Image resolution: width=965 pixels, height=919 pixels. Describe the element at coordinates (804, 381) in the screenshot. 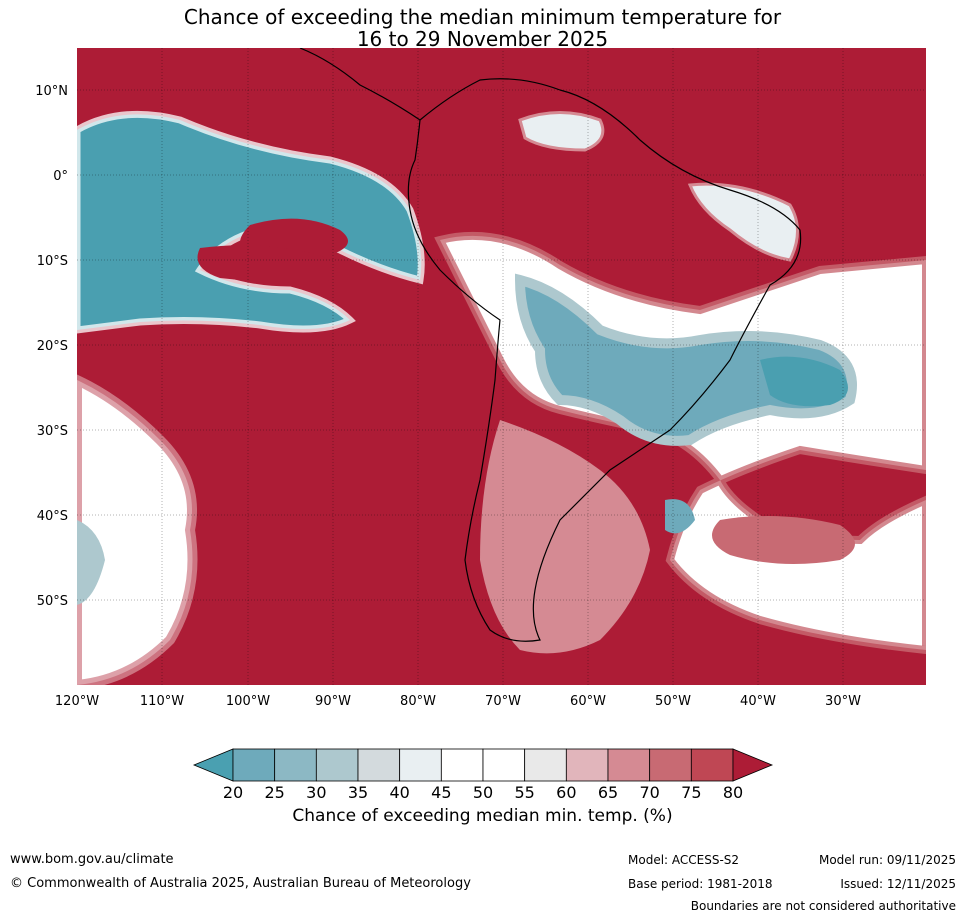

I see `atlantic-cool-core` at that location.